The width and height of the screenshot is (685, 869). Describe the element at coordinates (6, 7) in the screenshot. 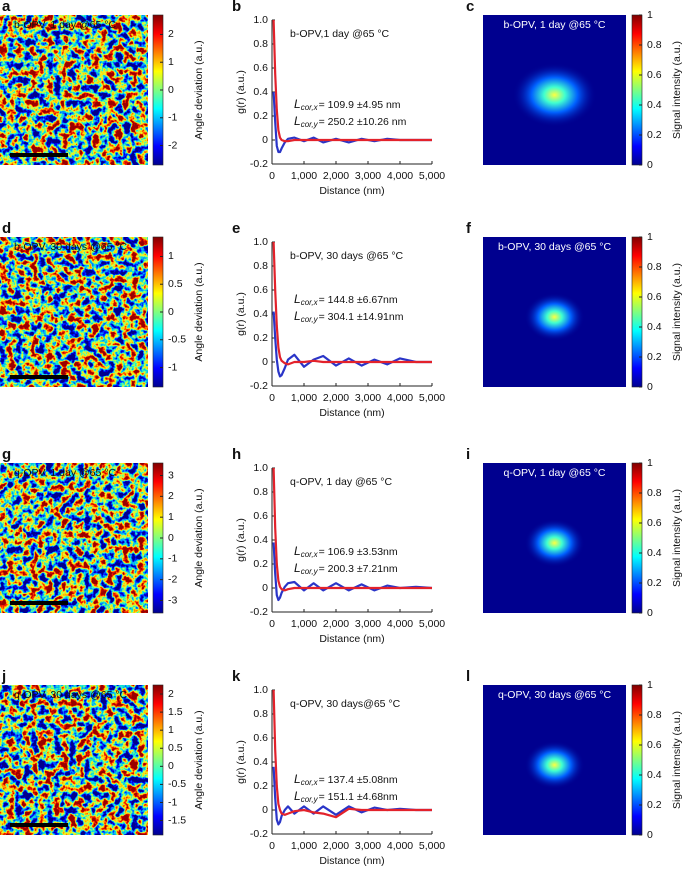

I see `panel-label: a` at that location.